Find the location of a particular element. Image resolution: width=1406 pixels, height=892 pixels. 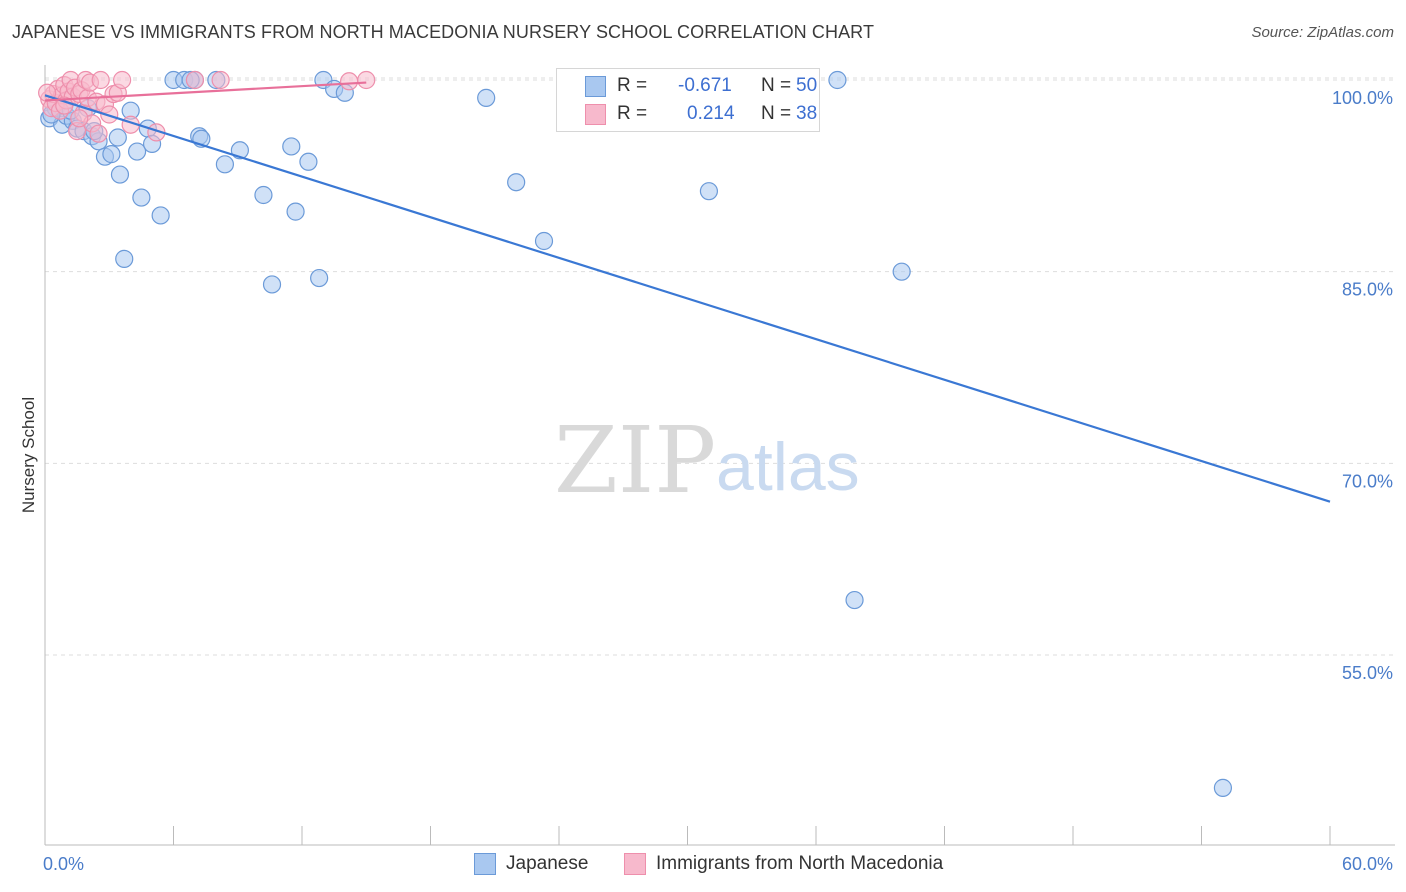

n-value: 38 is located at coordinates (807, 113).